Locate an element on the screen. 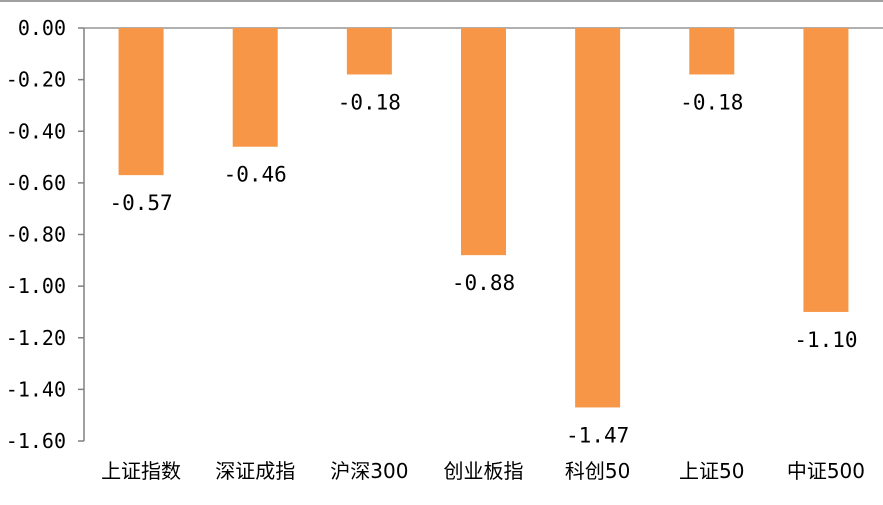 The width and height of the screenshot is (883, 505). y-tick-label: -0.60 is located at coordinates (36, 183).